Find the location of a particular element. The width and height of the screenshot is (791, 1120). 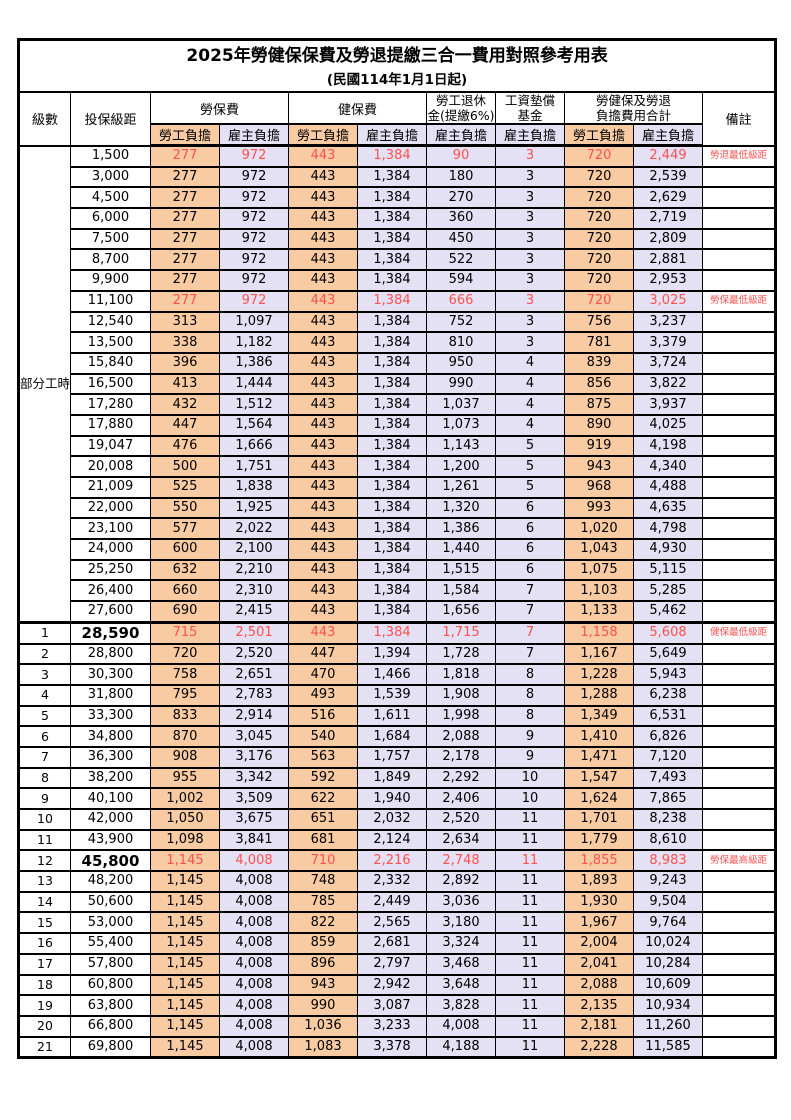

value-cell: 632 is located at coordinates (185, 570).